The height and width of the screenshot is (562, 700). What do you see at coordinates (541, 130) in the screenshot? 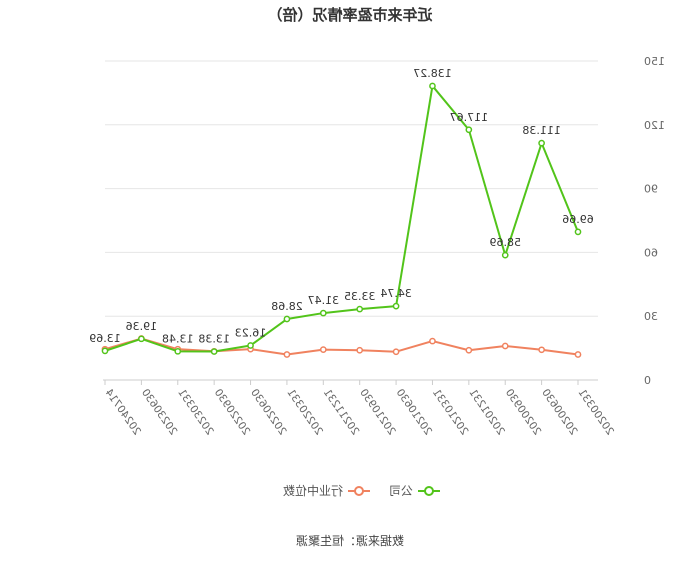
I see `data-label: 111.38` at bounding box center [541, 130].